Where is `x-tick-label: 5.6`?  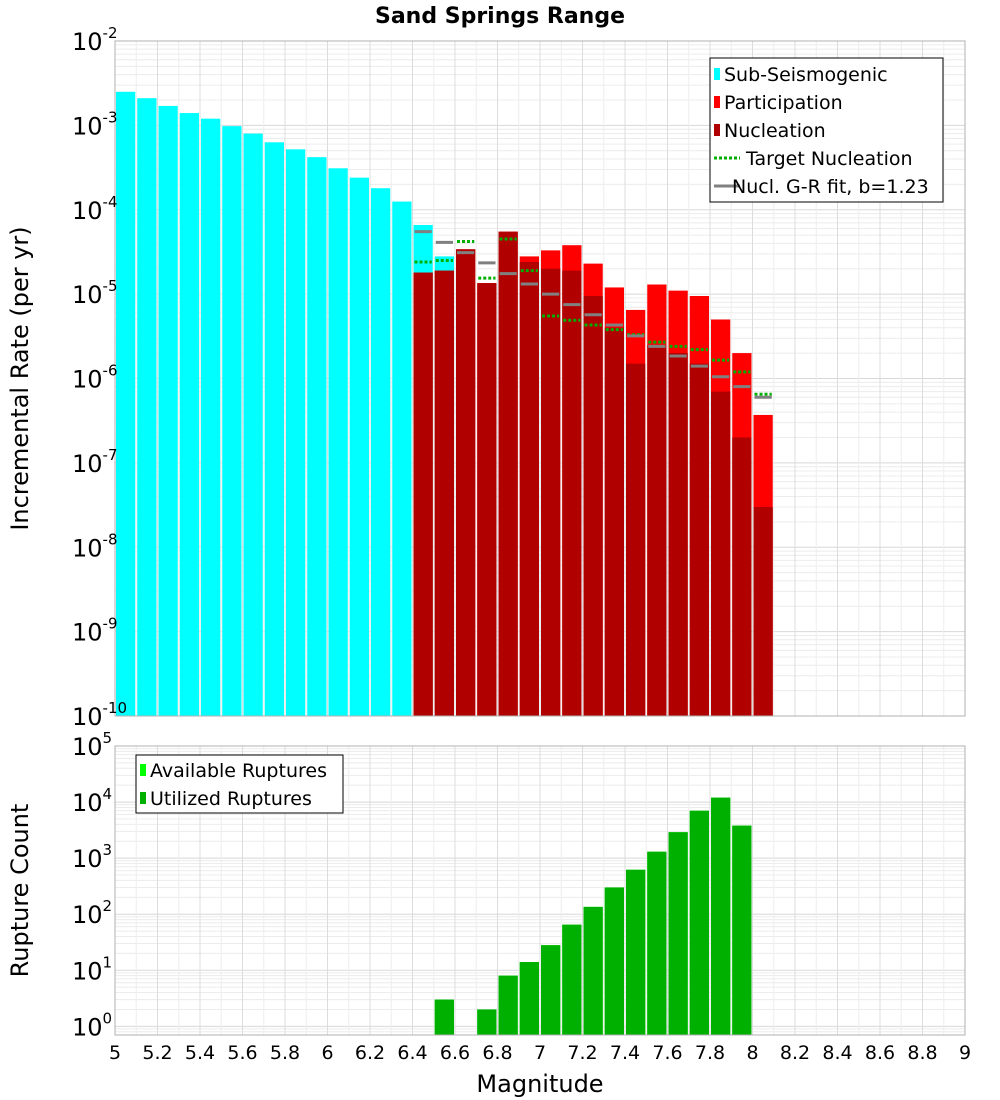
x-tick-label: 5.6 is located at coordinates (242, 1053).